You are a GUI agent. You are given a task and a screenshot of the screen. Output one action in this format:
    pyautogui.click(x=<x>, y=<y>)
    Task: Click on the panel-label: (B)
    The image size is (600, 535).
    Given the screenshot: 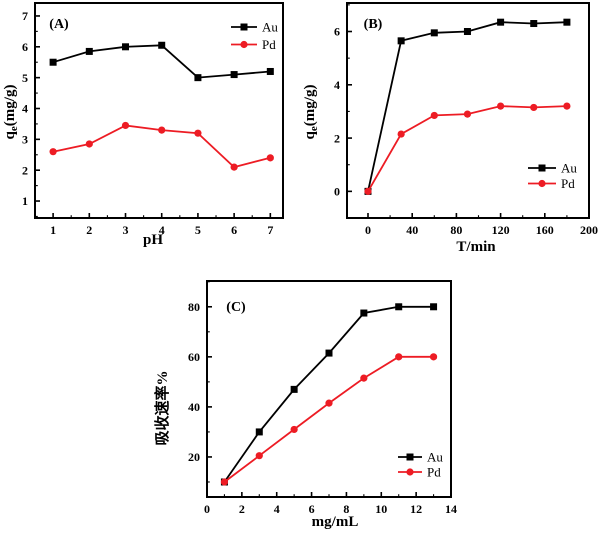 What is the action you would take?
    pyautogui.click(x=373, y=24)
    